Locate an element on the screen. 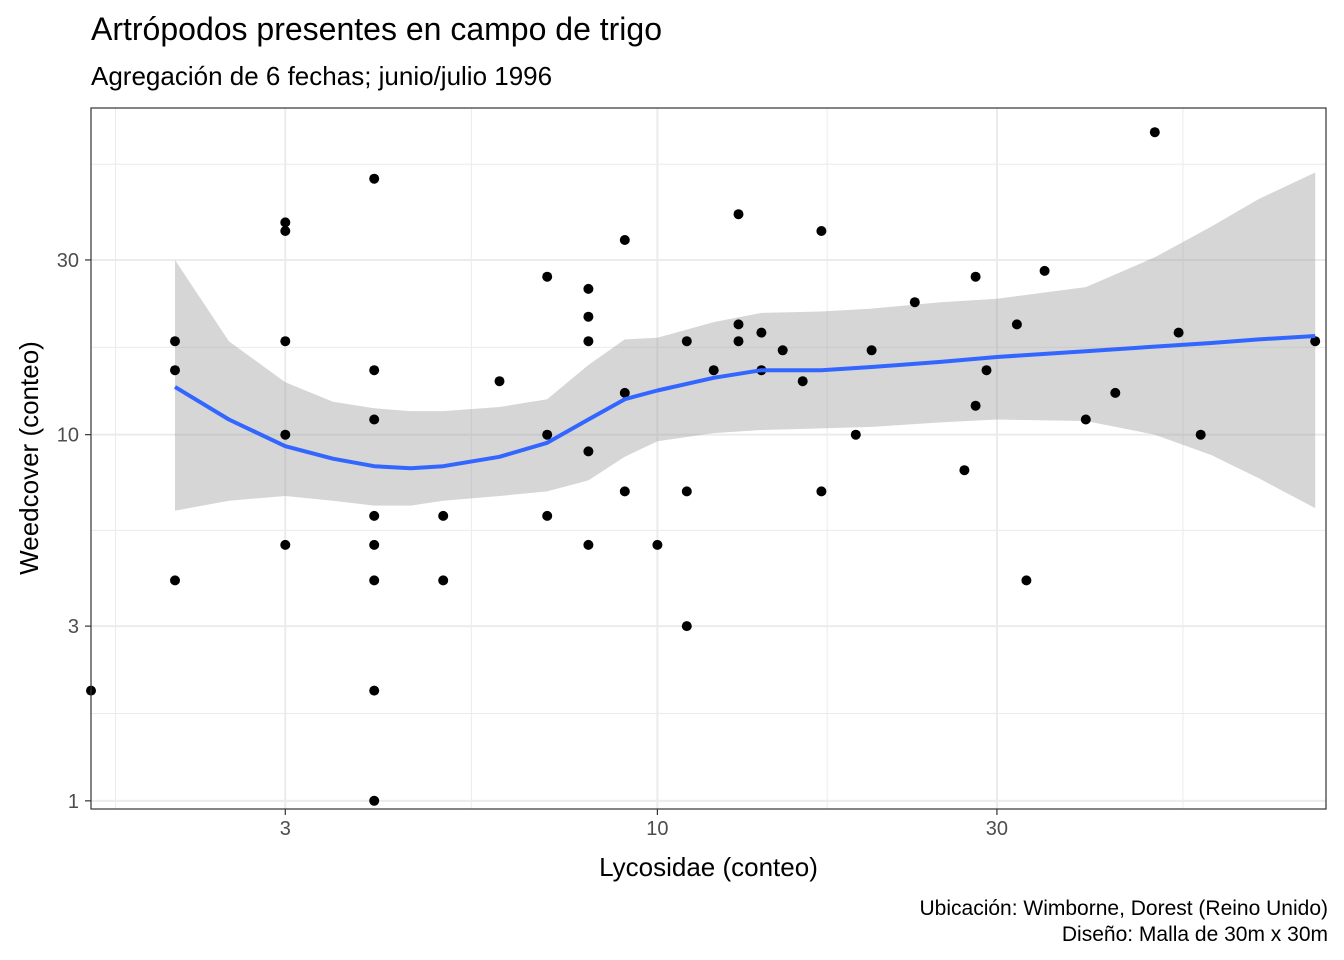  x-tick-label-2: 30 is located at coordinates (997, 829).